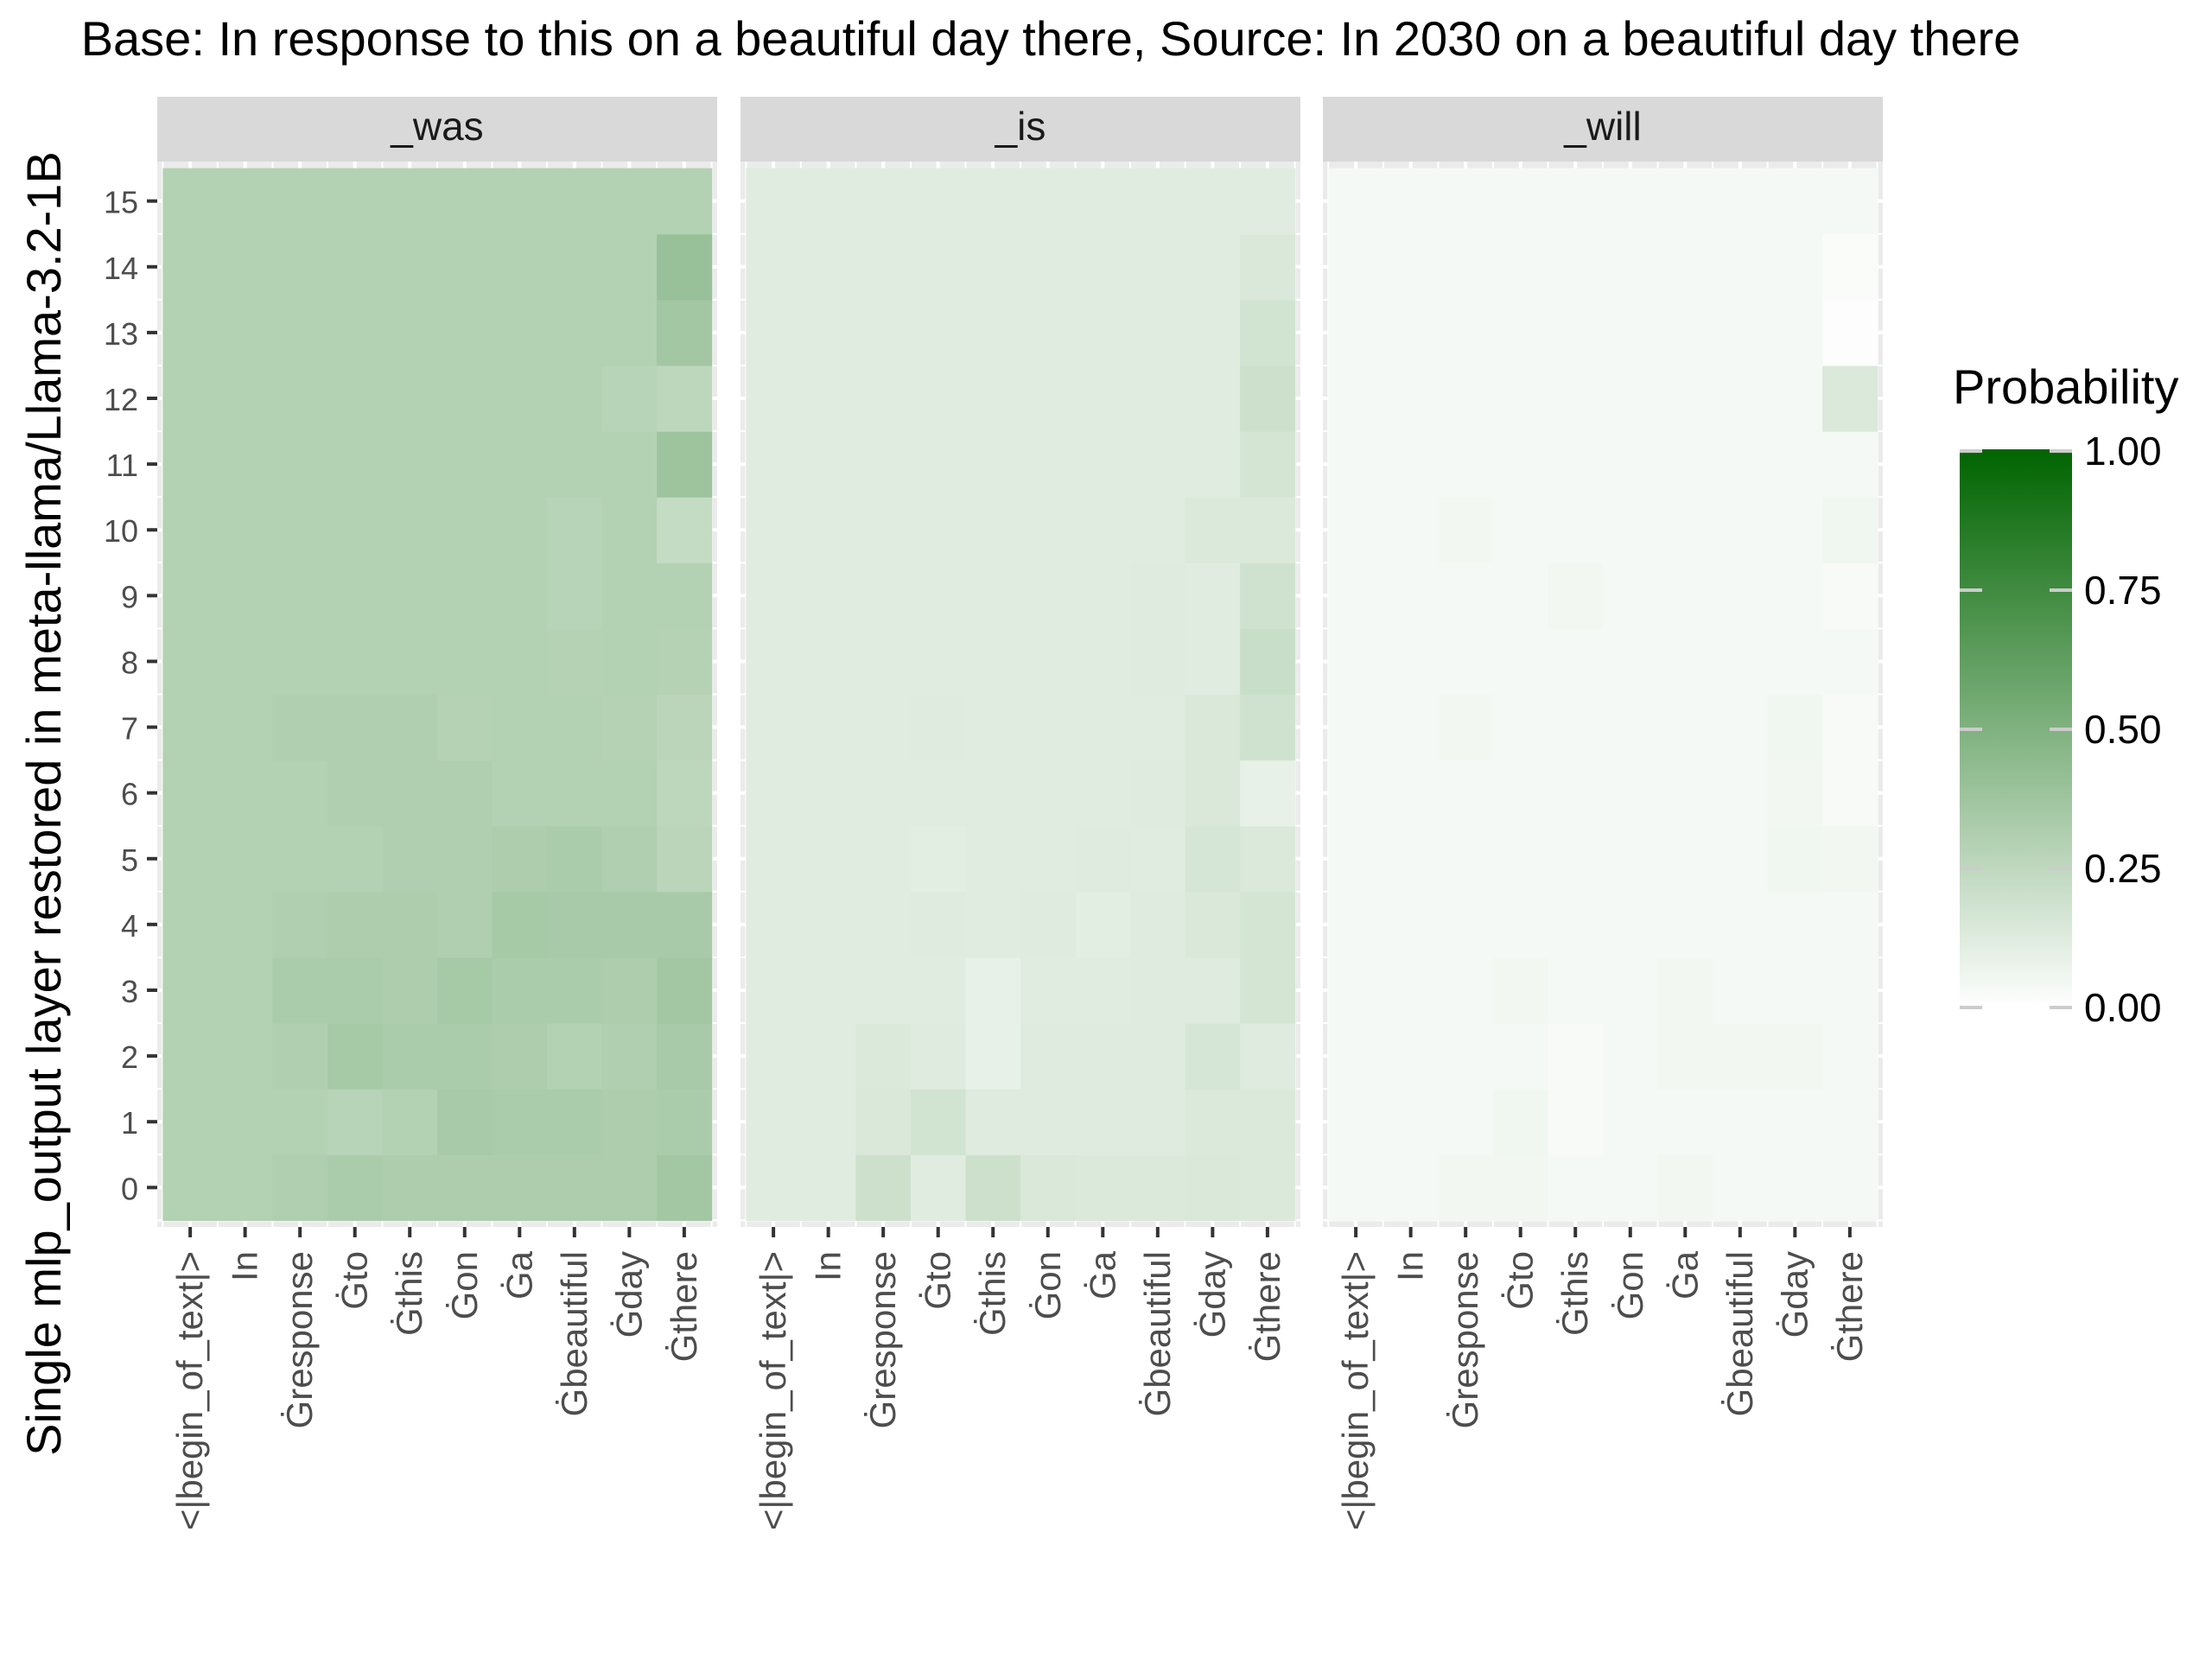  Describe the element at coordinates (1465, 1339) in the screenshot. I see `x-tick-label: Ġresponse` at that location.